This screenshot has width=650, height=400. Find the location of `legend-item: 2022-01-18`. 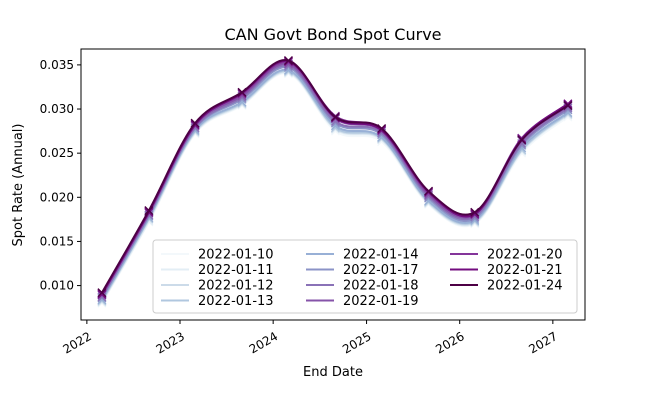

legend-item: 2022-01-18 is located at coordinates (362, 286).